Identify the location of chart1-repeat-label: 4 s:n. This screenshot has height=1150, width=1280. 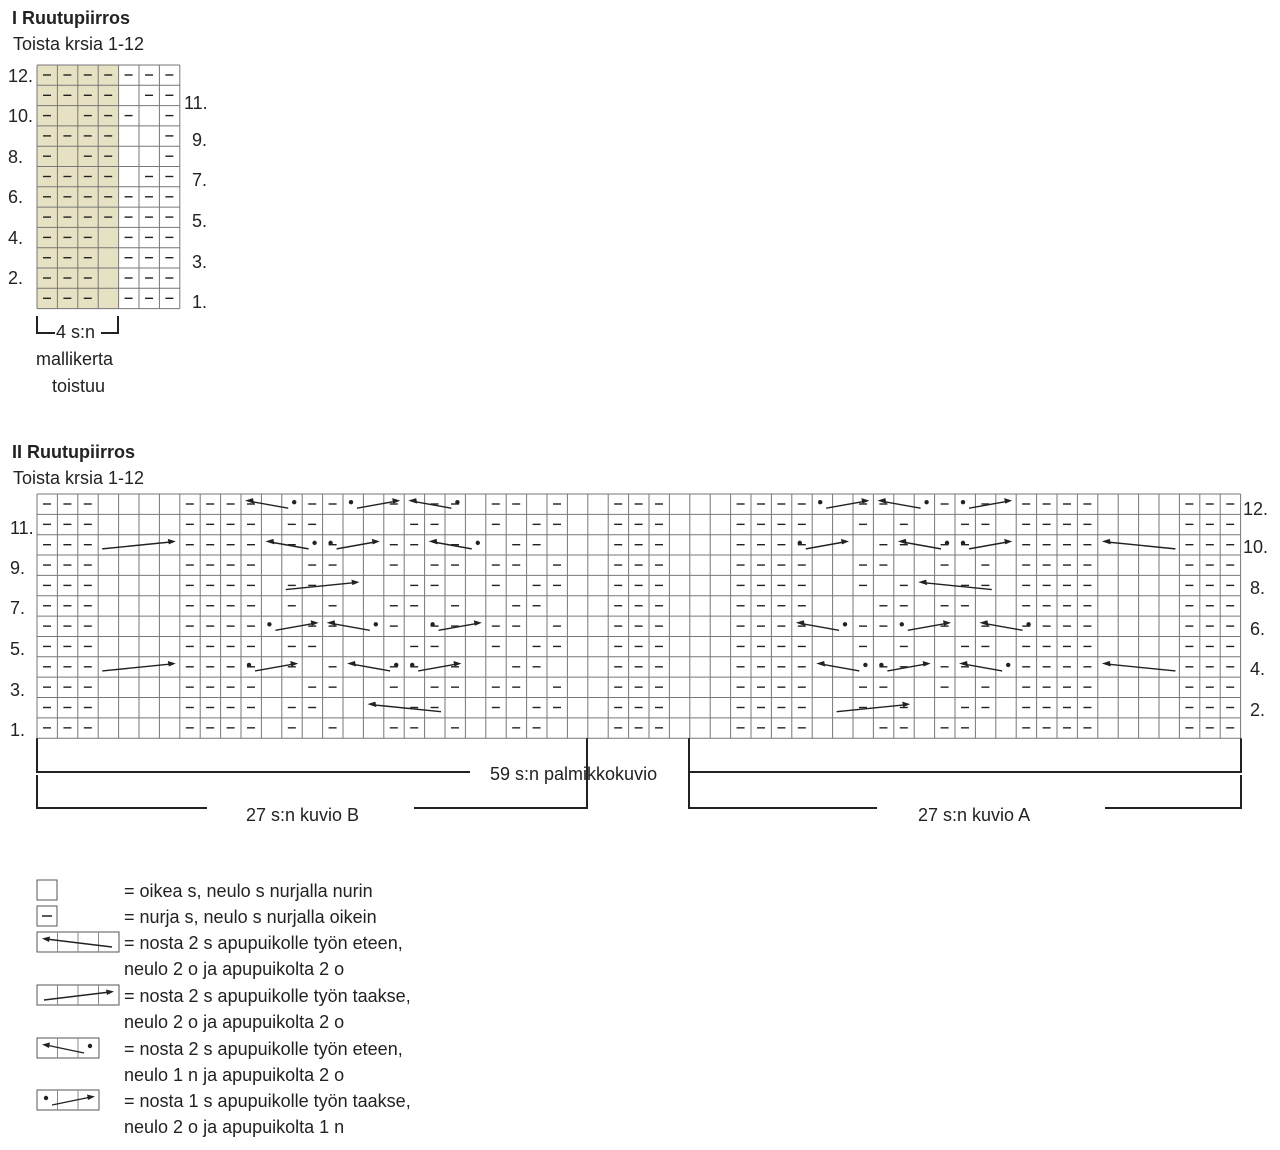
(76, 332).